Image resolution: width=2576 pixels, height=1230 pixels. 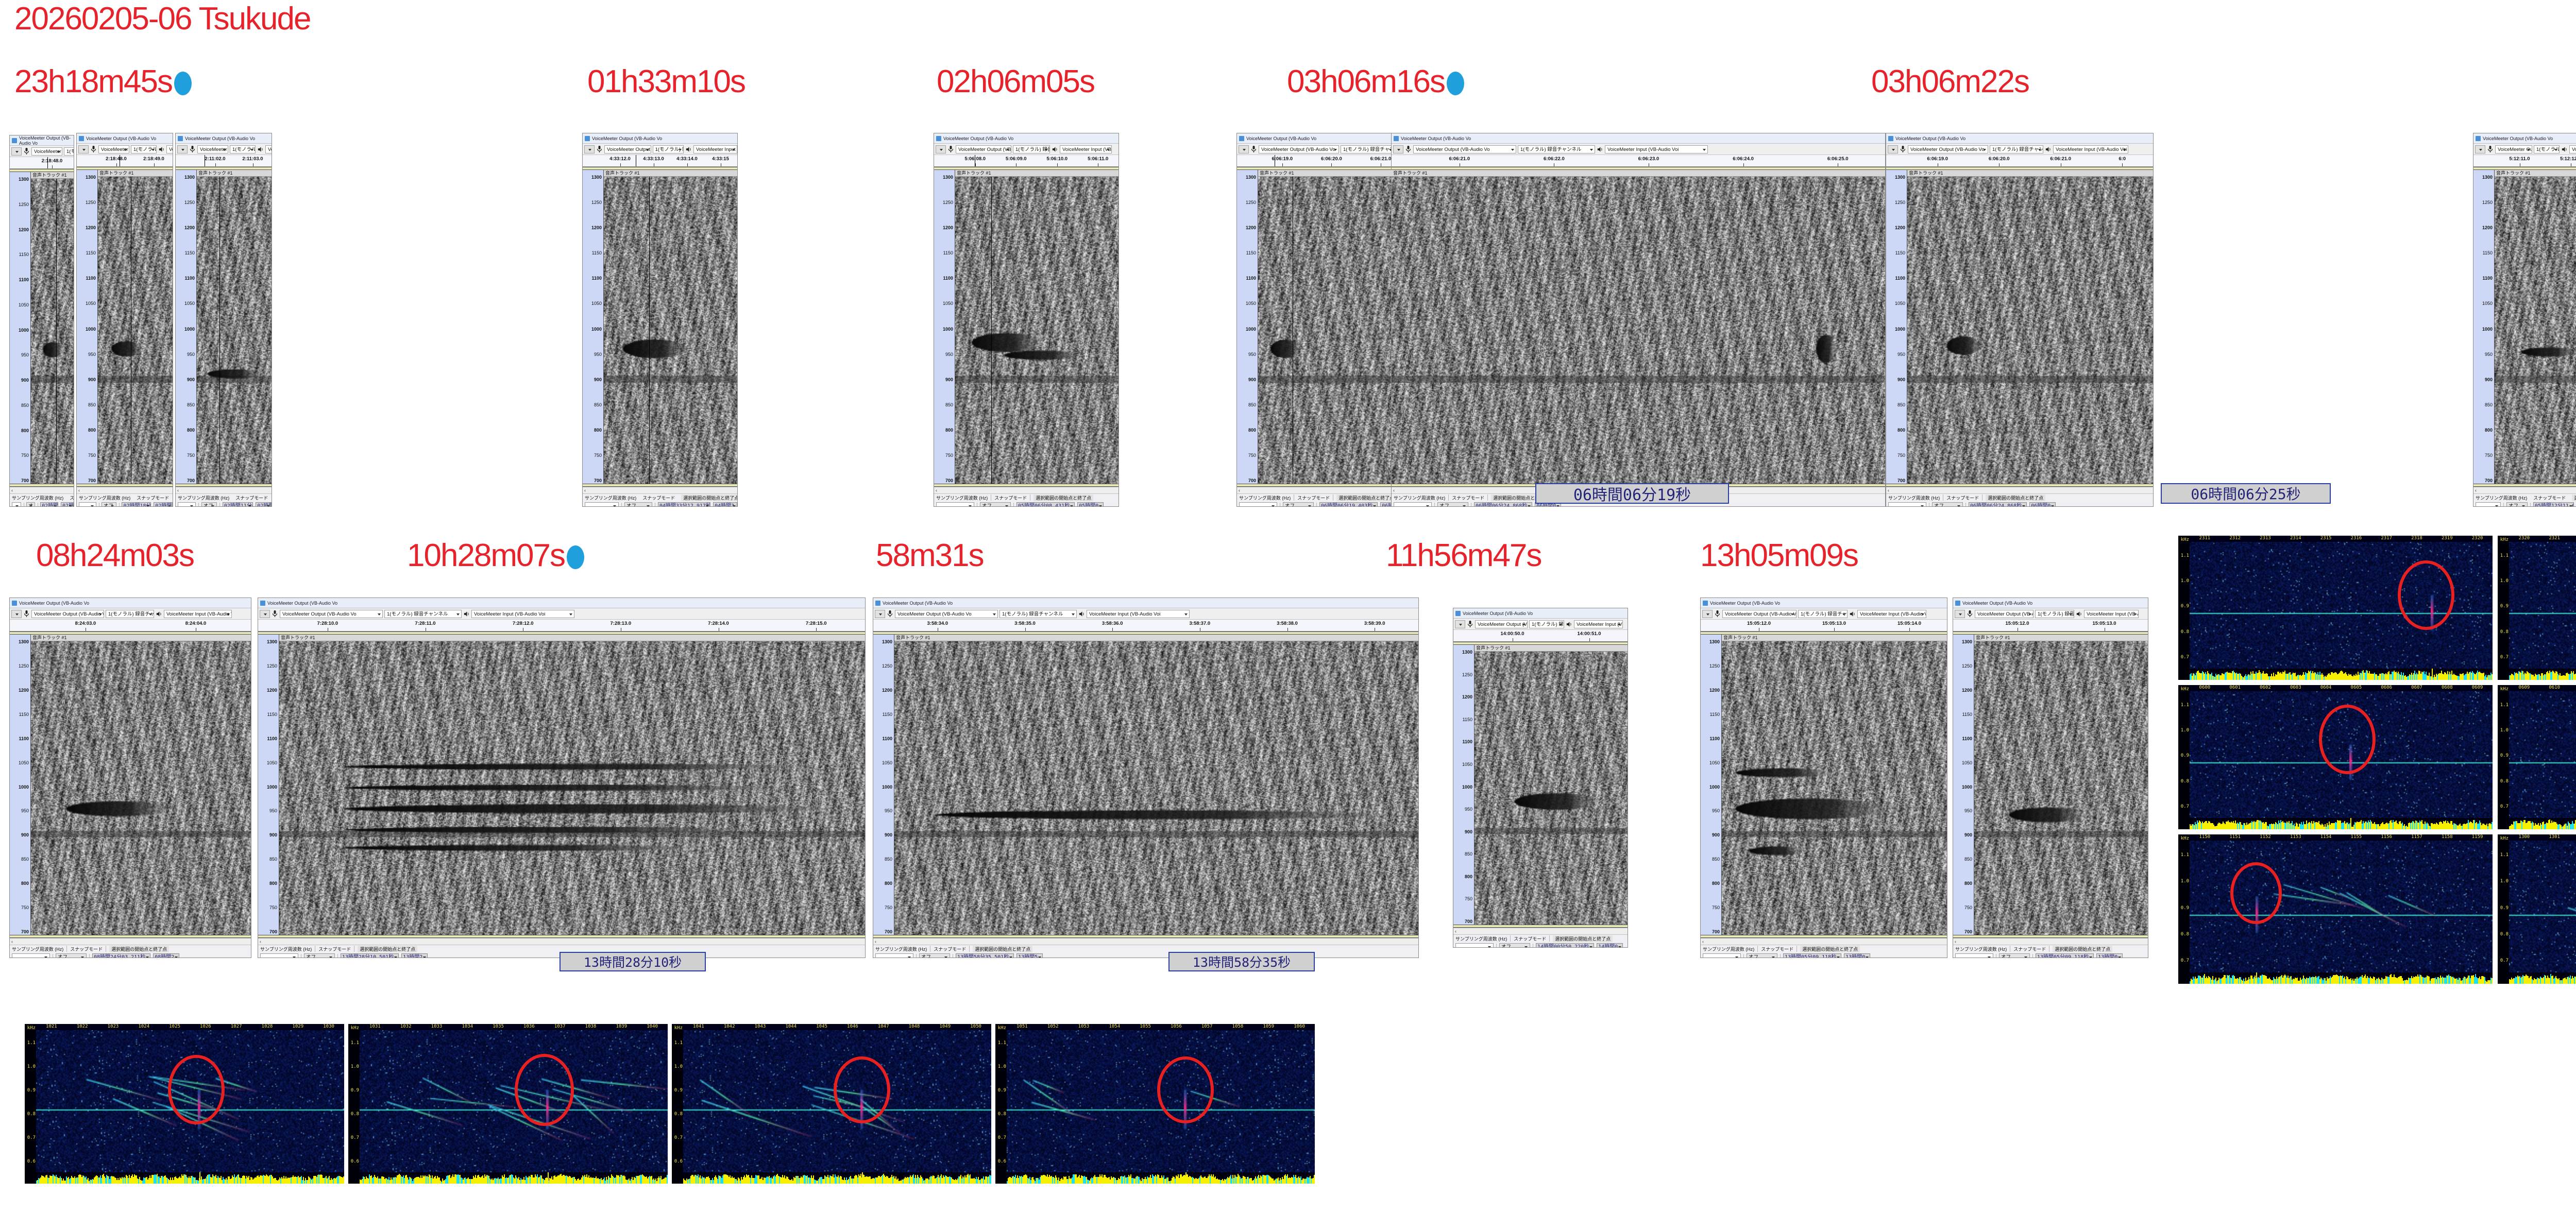 What do you see at coordinates (1045, 504) in the screenshot?
I see `selection-start-field: 05時間06分08.431秒` at bounding box center [1045, 504].